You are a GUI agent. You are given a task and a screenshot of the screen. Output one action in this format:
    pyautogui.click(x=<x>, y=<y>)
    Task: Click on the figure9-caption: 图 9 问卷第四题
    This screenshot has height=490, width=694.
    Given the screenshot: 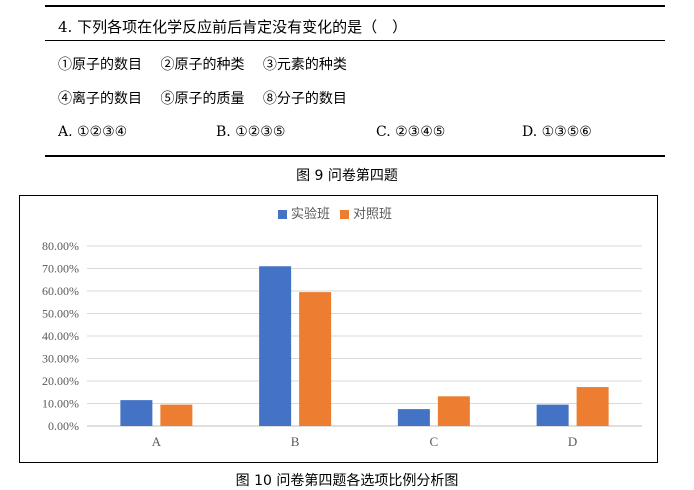 What is the action you would take?
    pyautogui.click(x=347, y=176)
    